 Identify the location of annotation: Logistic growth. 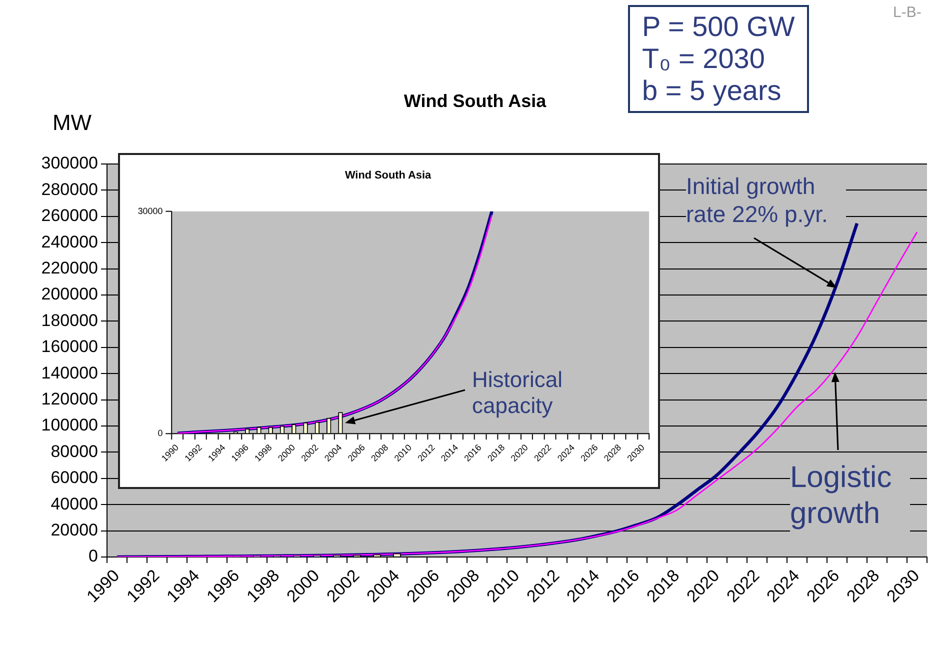
(850, 496).